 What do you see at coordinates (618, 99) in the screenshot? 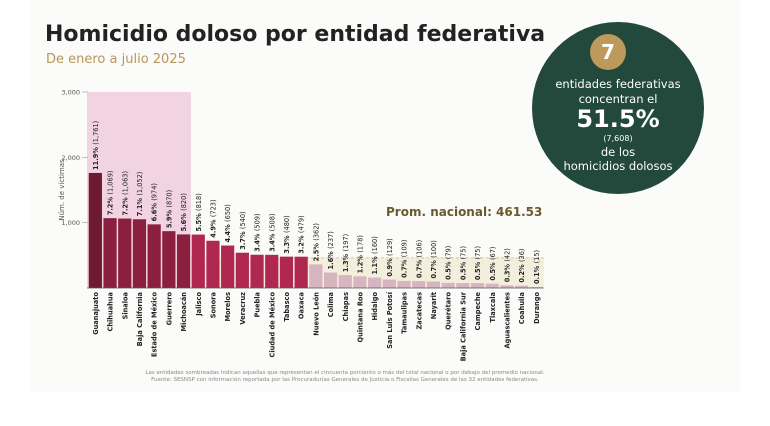
I see `summary-line-2: concentran el` at bounding box center [618, 99].